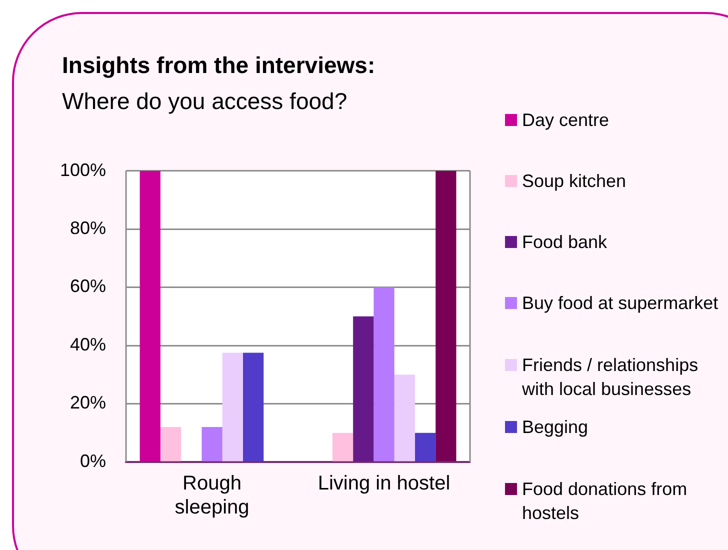 The height and width of the screenshot is (550, 728). What do you see at coordinates (205, 101) in the screenshot?
I see `chart-subtitle: Where do you access food?` at bounding box center [205, 101].